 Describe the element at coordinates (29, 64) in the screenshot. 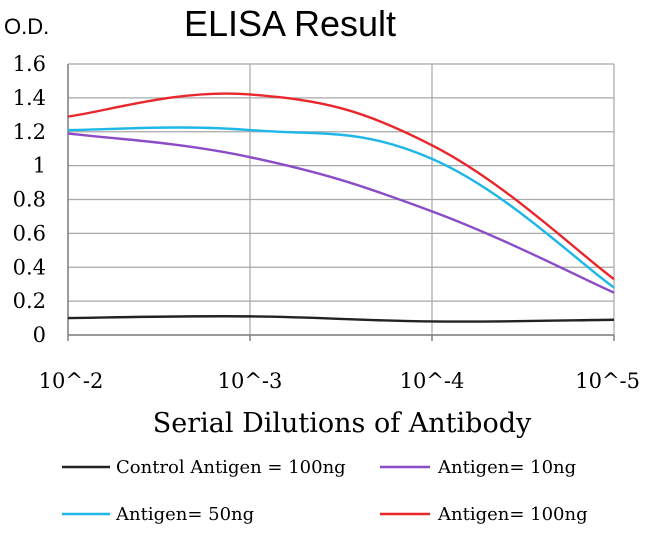

I see `y-tick-label: 1.6` at that location.